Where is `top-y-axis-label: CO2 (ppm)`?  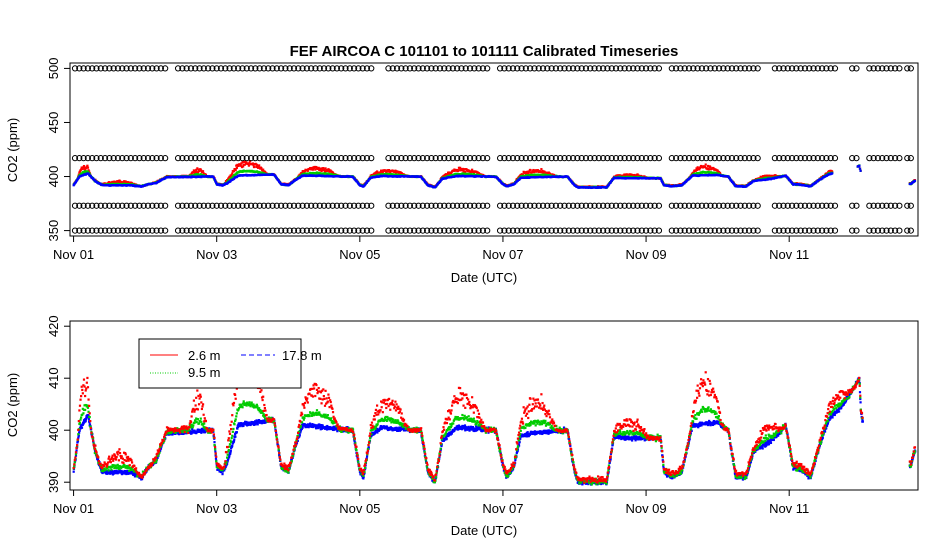 top-y-axis-label: CO2 (ppm) is located at coordinates (12, 150).